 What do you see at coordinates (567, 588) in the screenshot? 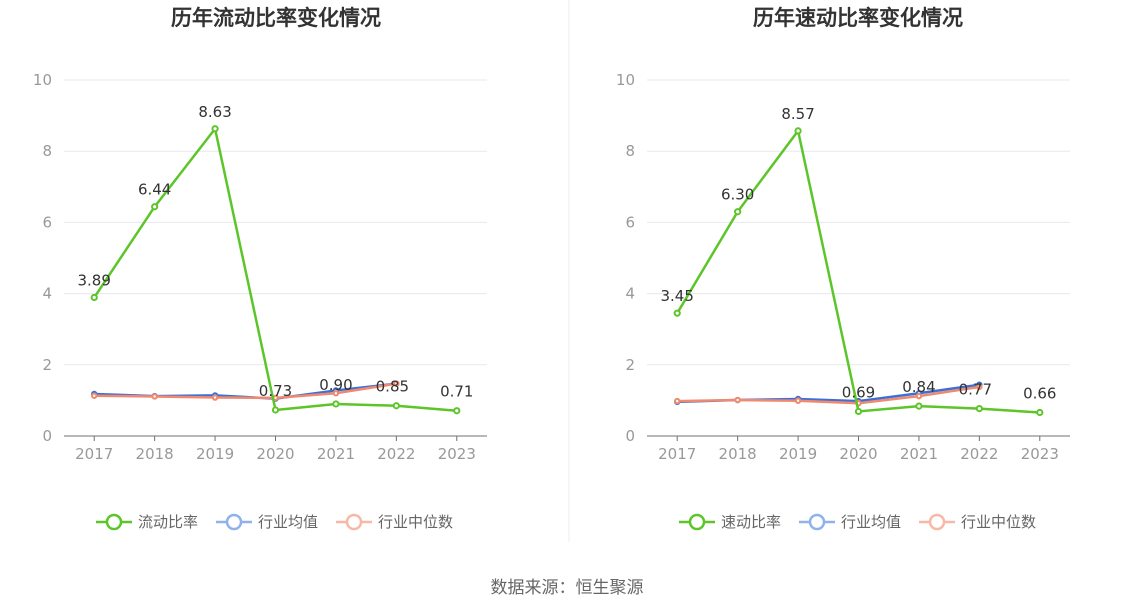
I see `data-source-label: 数据来源：恒生聚源` at bounding box center [567, 588].